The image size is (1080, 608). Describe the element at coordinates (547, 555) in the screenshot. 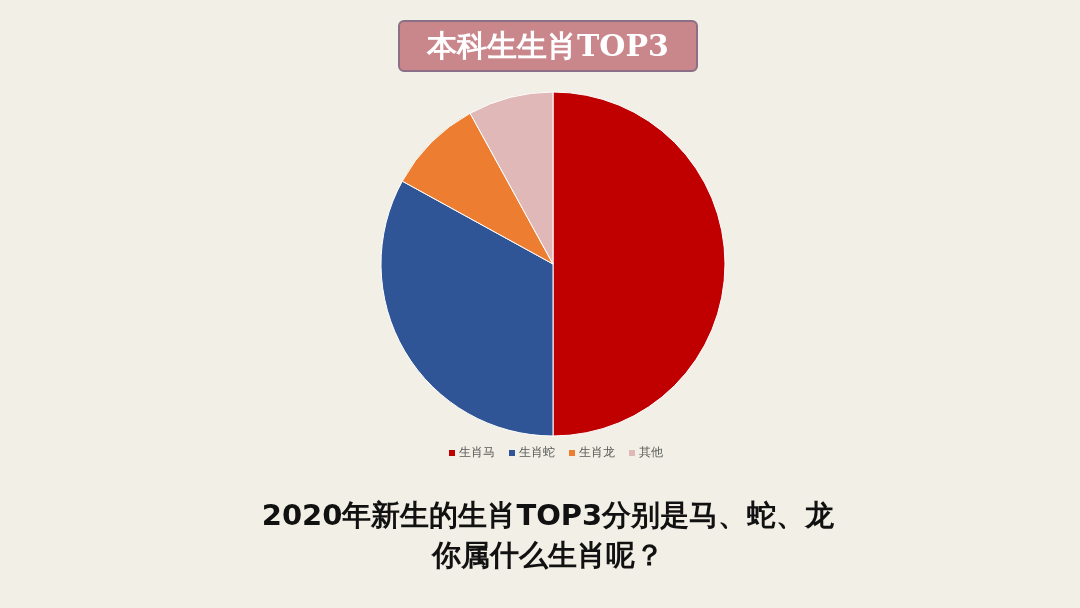

I see `text: 你属什么生肖呢？` at that location.